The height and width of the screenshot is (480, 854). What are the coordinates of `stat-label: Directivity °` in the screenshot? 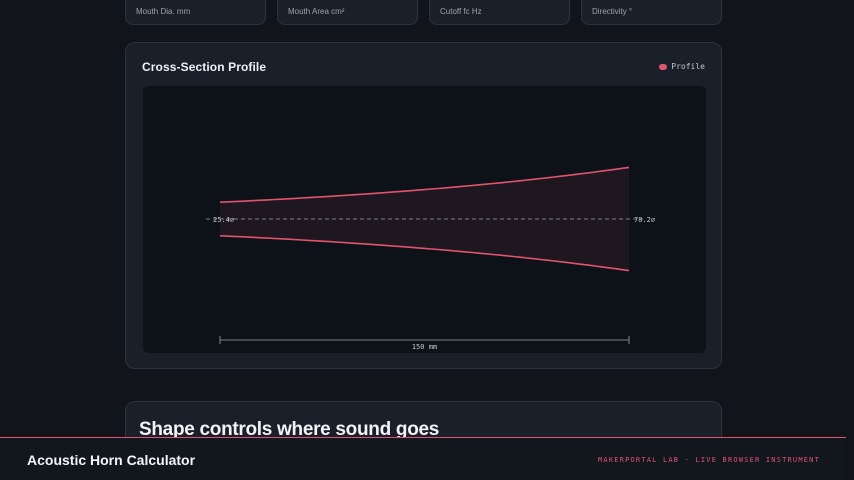 It's located at (612, 11).